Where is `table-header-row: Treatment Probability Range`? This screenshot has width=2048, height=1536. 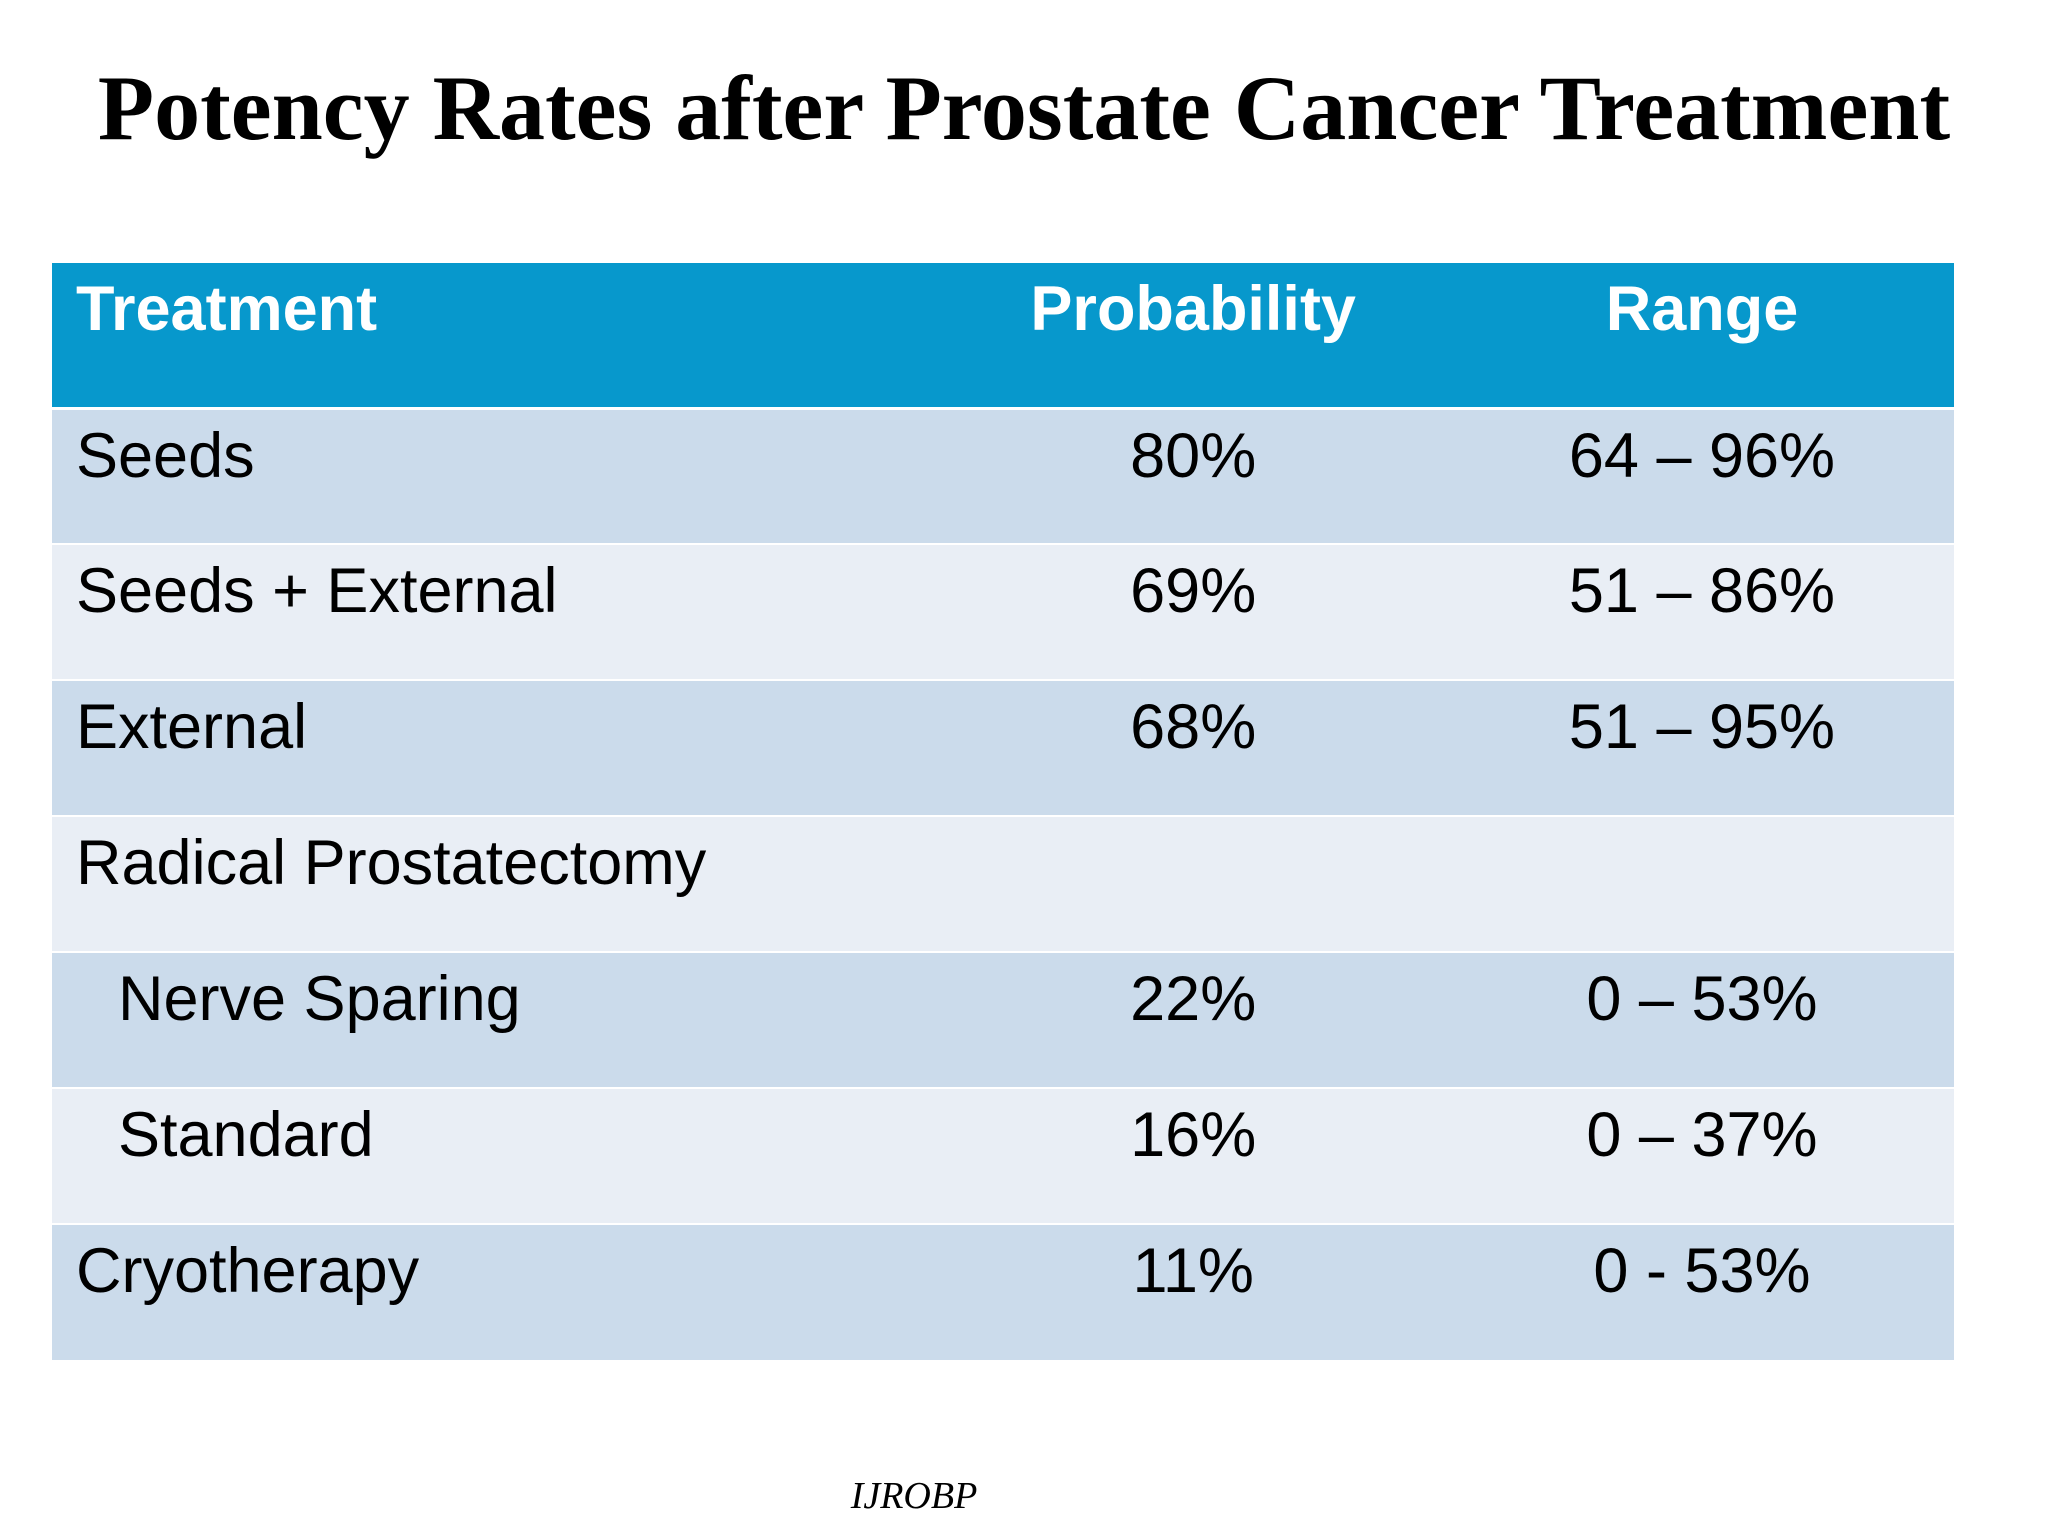
table-header-row: Treatment Probability Range is located at coordinates (1003, 336).